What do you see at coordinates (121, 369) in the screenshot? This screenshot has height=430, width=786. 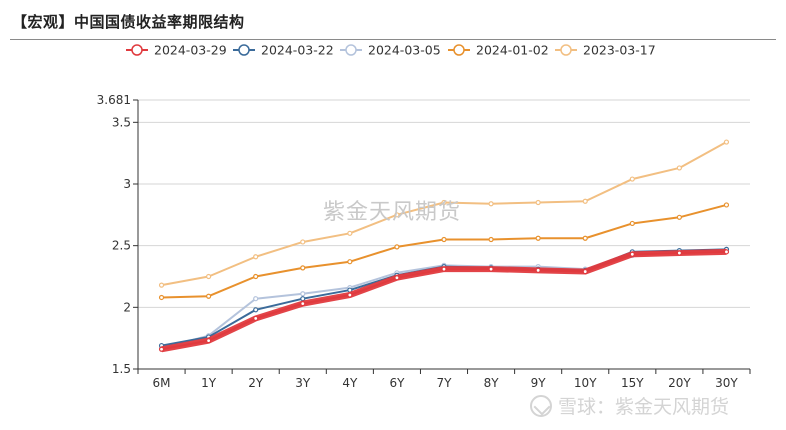 I see `y-tick-label: 1.5` at bounding box center [121, 369].